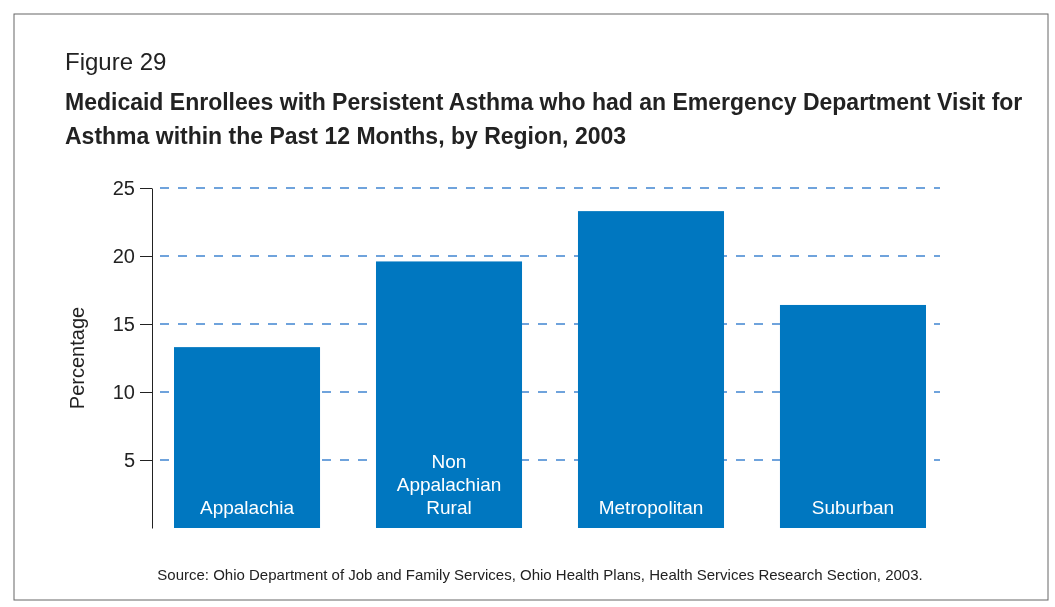 The width and height of the screenshot is (1055, 607). Describe the element at coordinates (123, 187) in the screenshot. I see `y-tick-label: 25` at that location.